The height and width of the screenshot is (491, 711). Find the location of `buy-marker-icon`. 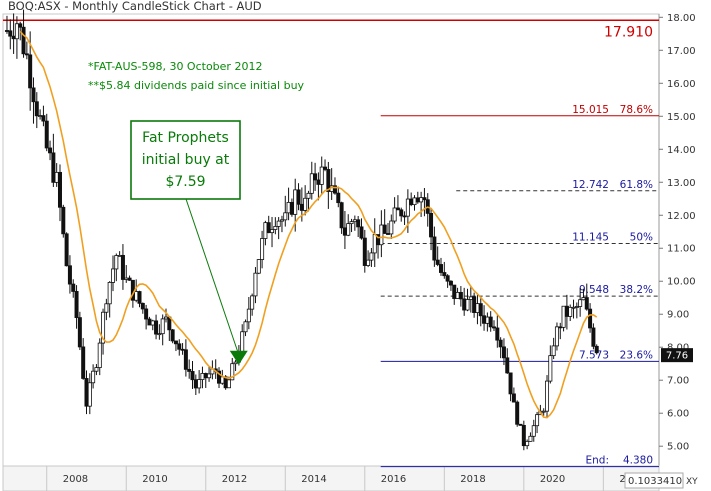

buy-marker-icon is located at coordinates (238, 357).